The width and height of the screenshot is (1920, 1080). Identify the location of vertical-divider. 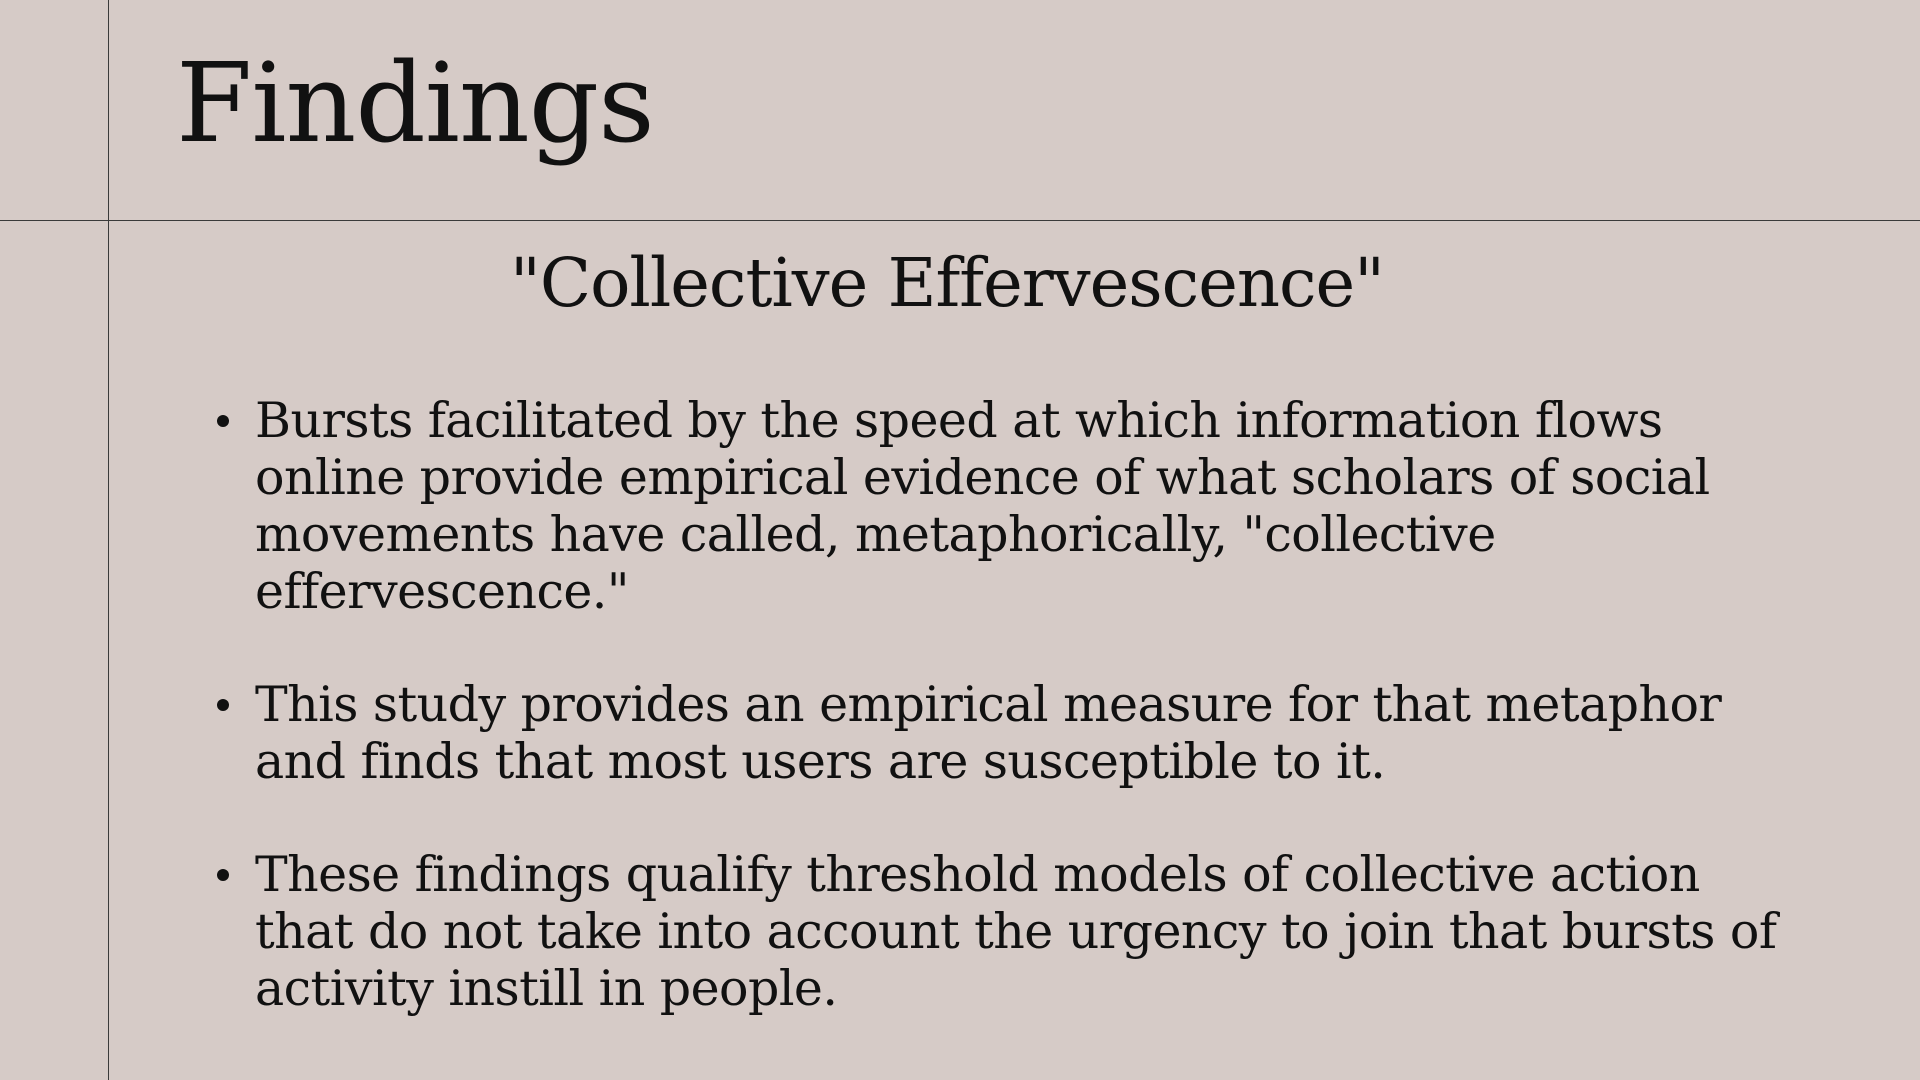
(108, 540).